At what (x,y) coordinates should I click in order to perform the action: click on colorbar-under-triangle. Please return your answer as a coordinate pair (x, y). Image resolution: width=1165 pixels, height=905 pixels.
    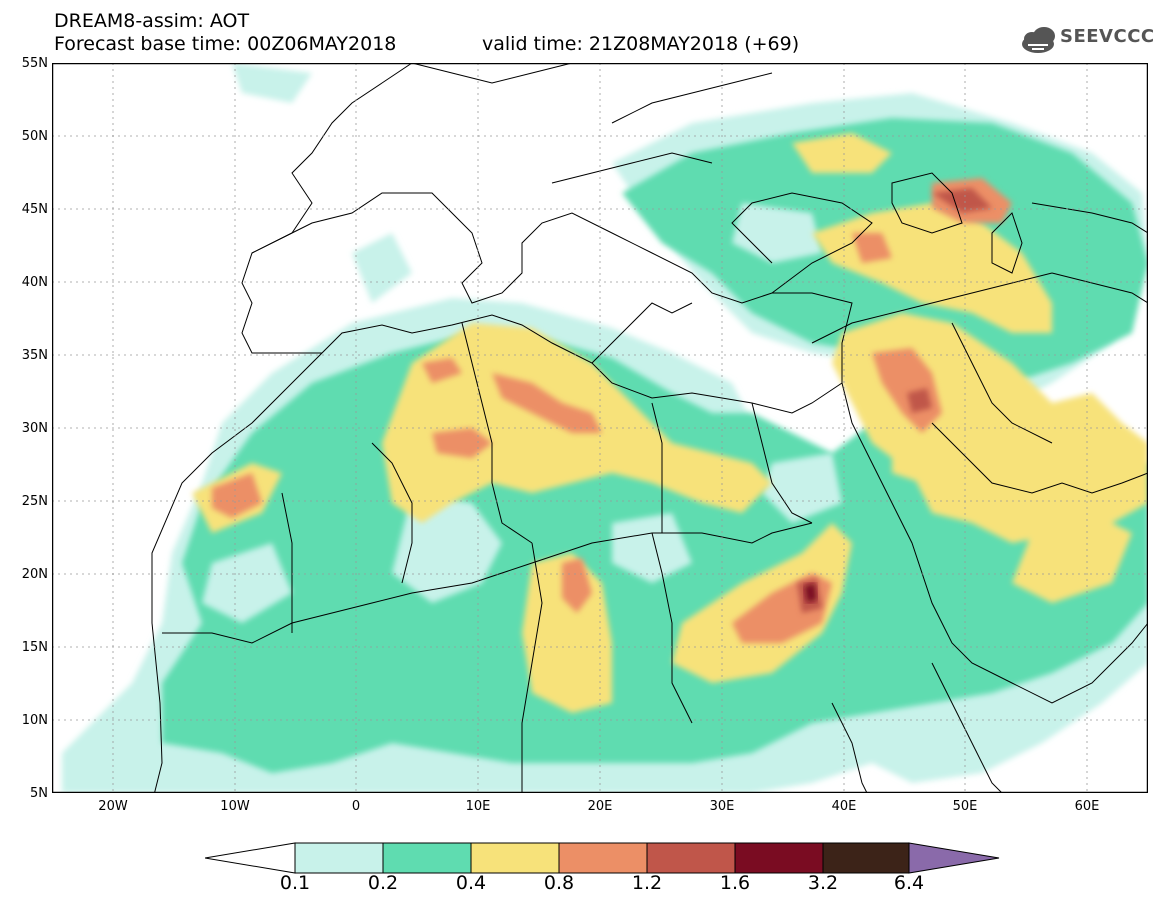
    Looking at the image, I should click on (250, 858).